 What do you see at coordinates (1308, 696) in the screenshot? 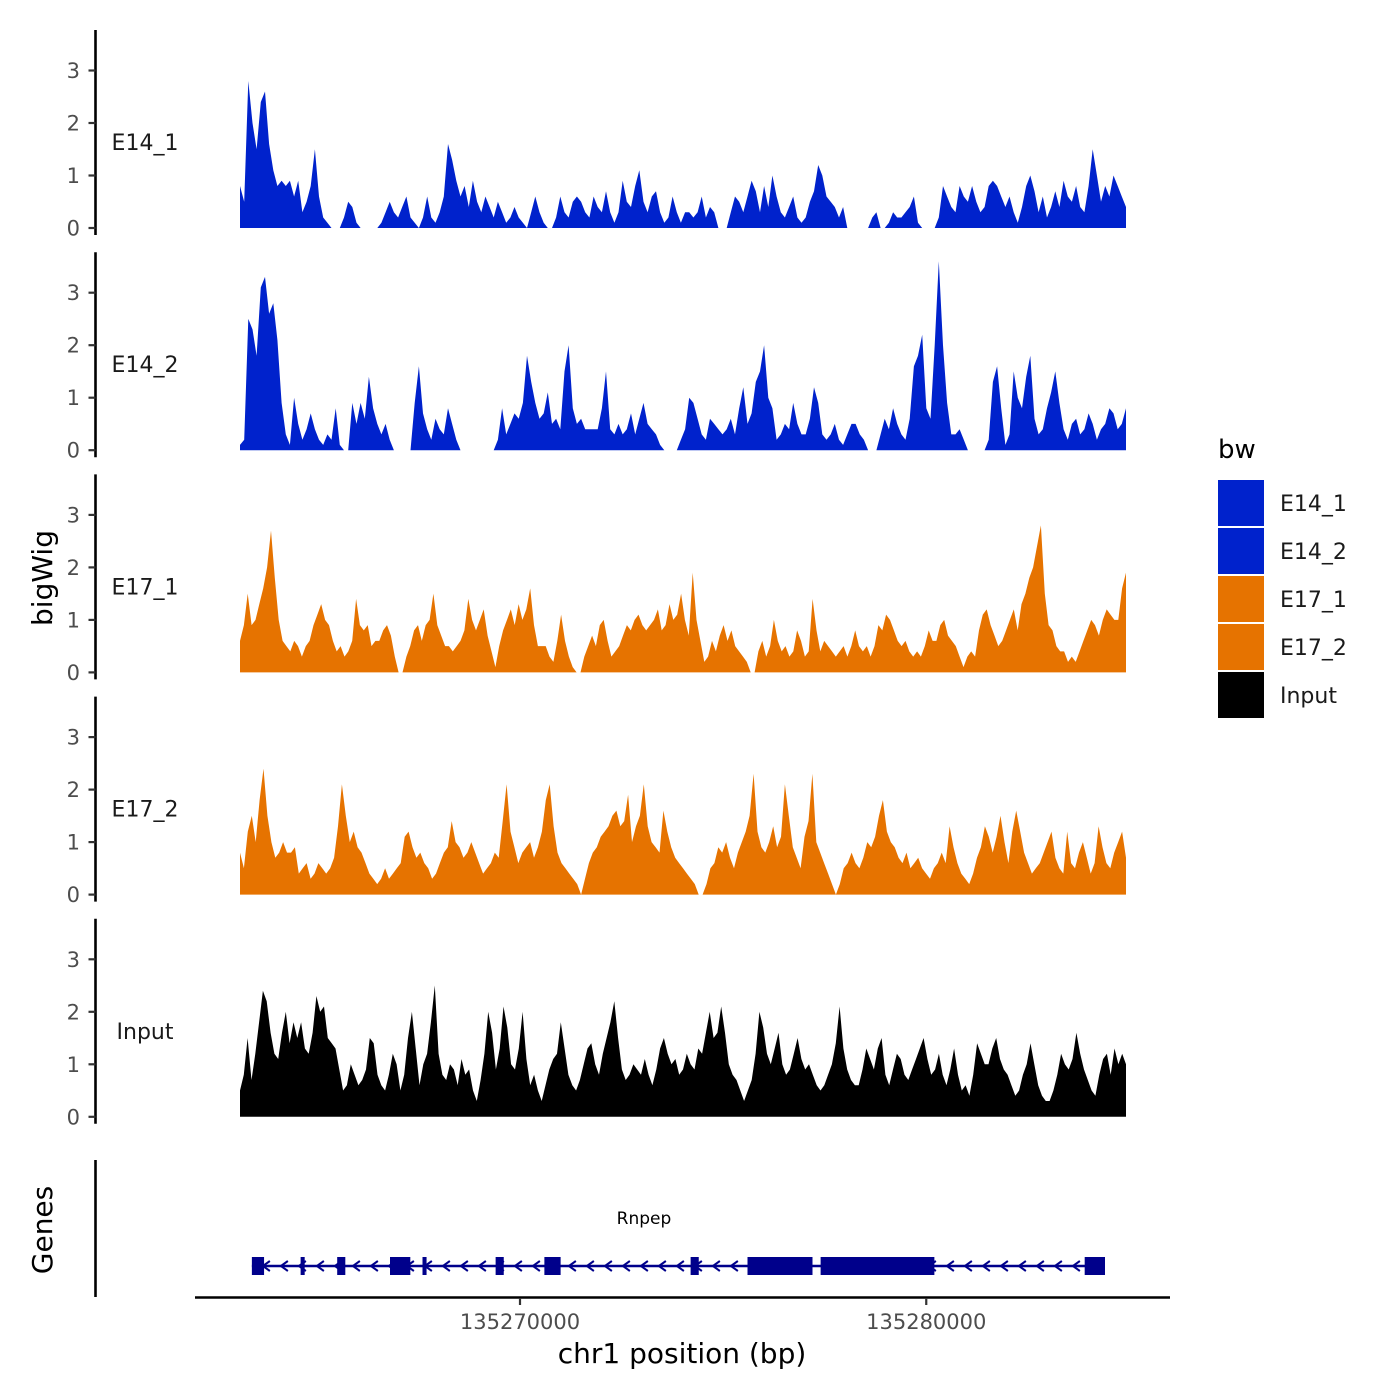
I see `legend-label: Input` at bounding box center [1308, 696].